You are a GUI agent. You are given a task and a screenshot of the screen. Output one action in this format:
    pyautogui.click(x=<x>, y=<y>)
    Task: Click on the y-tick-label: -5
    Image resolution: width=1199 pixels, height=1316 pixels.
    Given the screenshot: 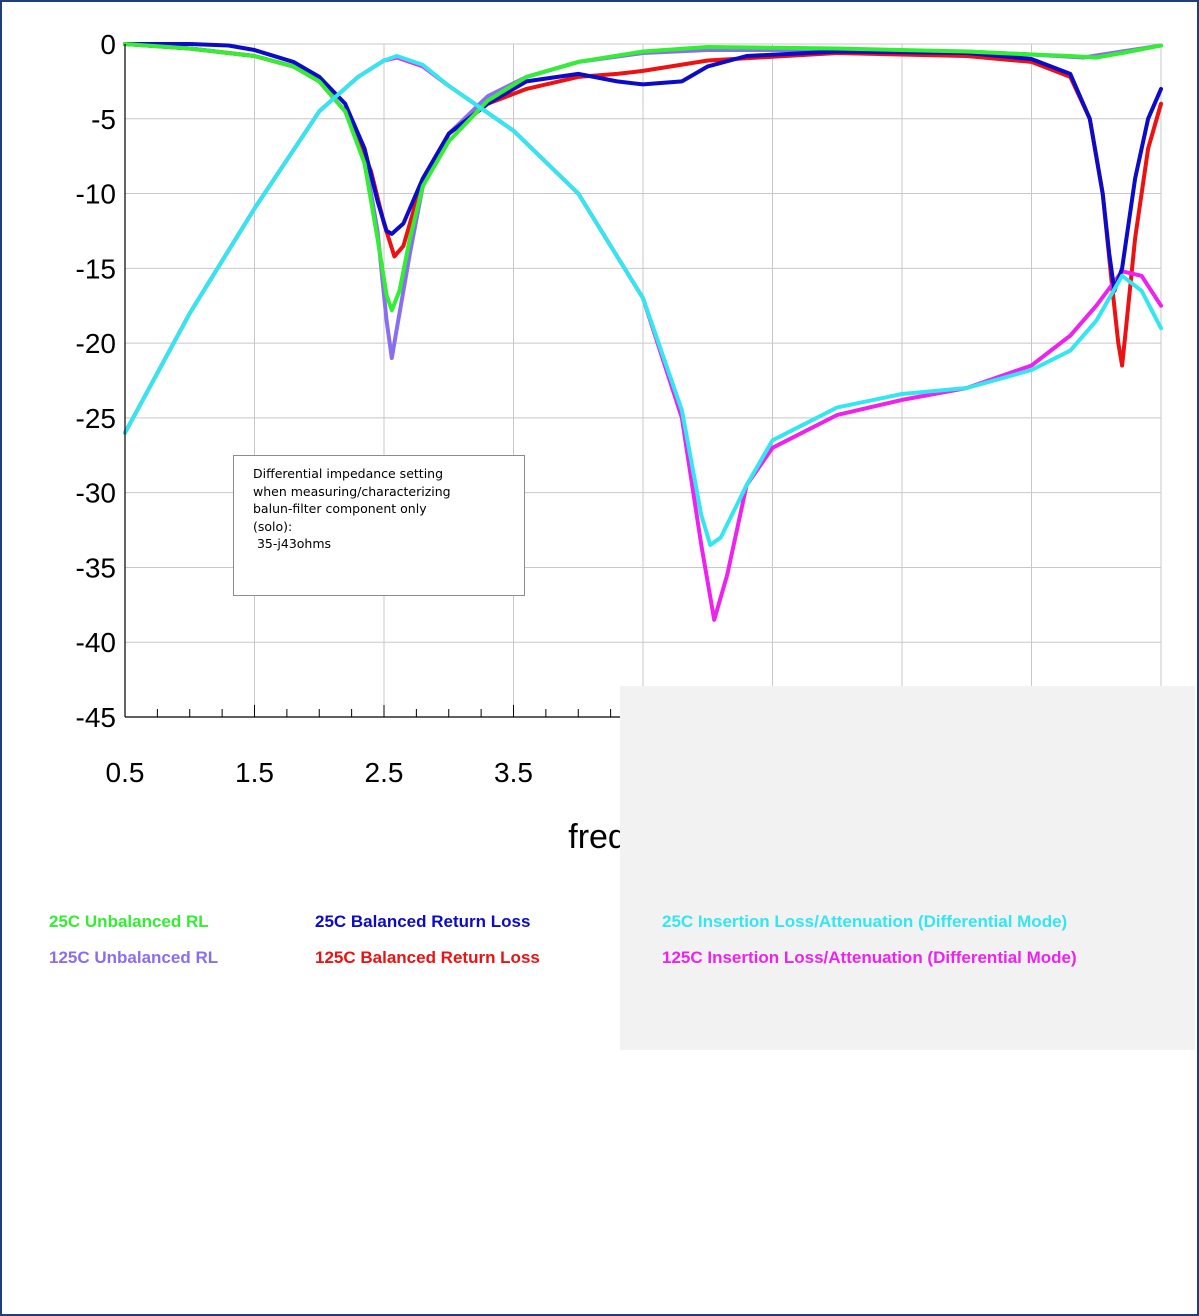 What is the action you would take?
    pyautogui.click(x=103, y=119)
    